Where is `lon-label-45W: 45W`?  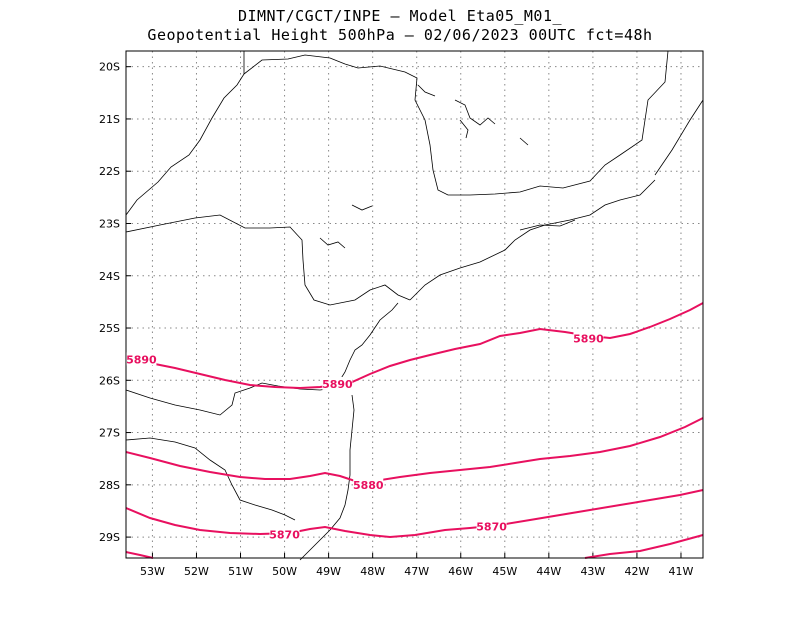
lon-label-45W: 45W is located at coordinates (504, 571).